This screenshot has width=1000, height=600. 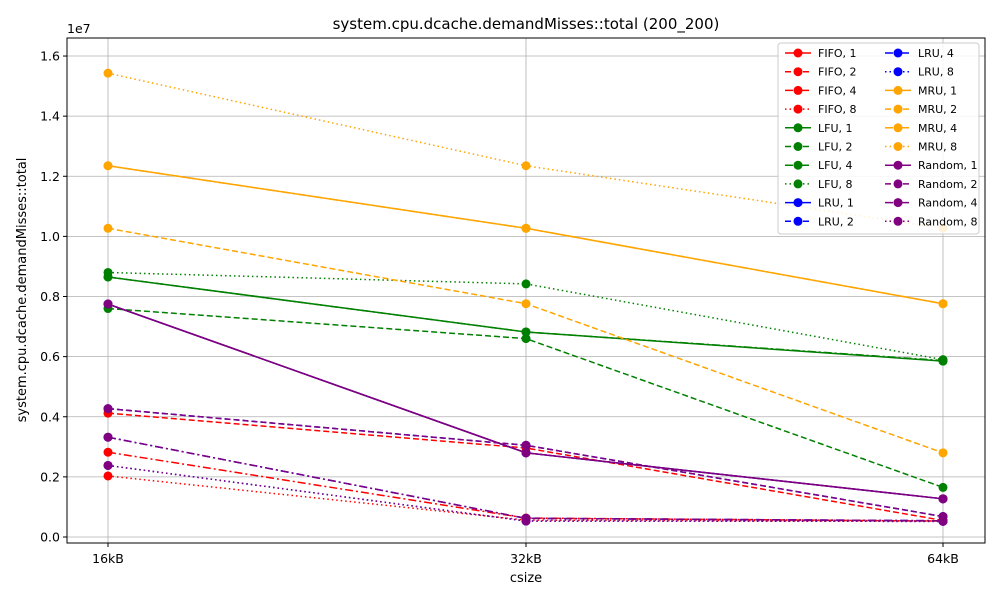 I want to click on legend-item: FIFO, 1, so click(x=821, y=53).